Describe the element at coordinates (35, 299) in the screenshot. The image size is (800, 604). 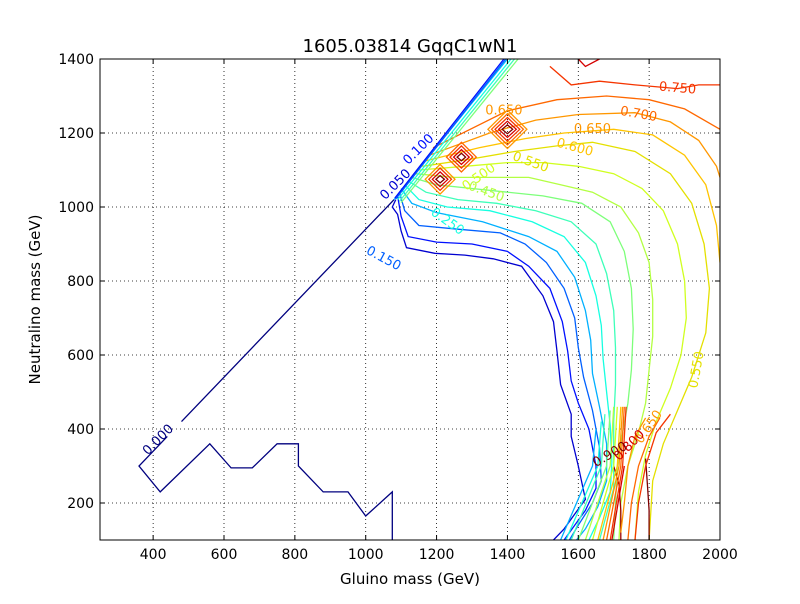
I see `y-axis-label: Neutralino mass (GeV)` at that location.